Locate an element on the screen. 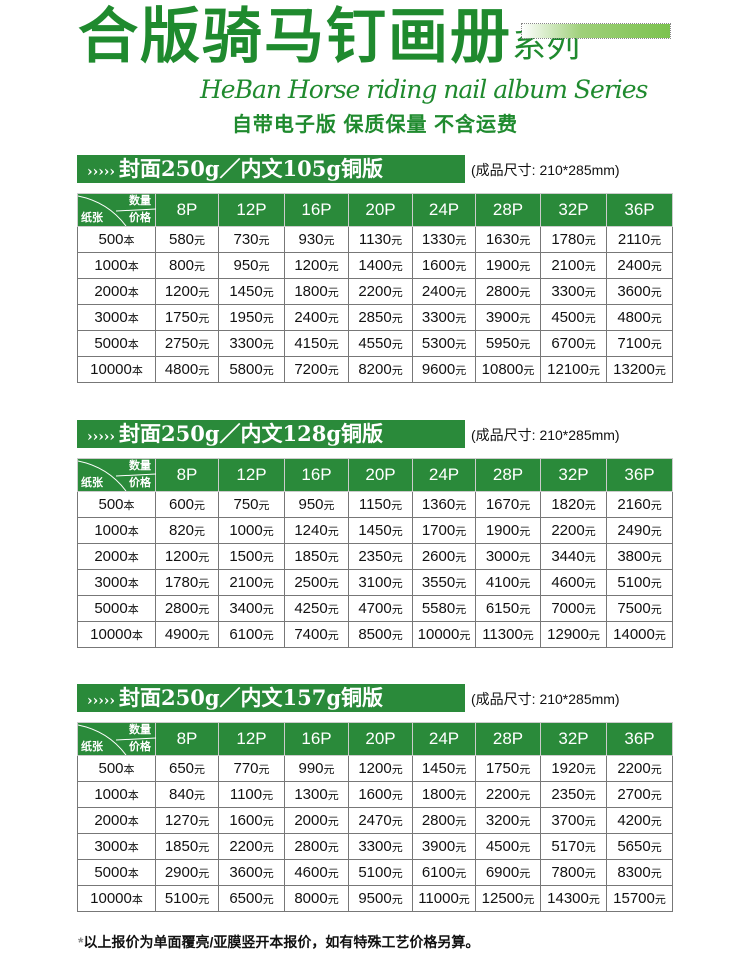  price-cell: 950元 is located at coordinates (251, 265).